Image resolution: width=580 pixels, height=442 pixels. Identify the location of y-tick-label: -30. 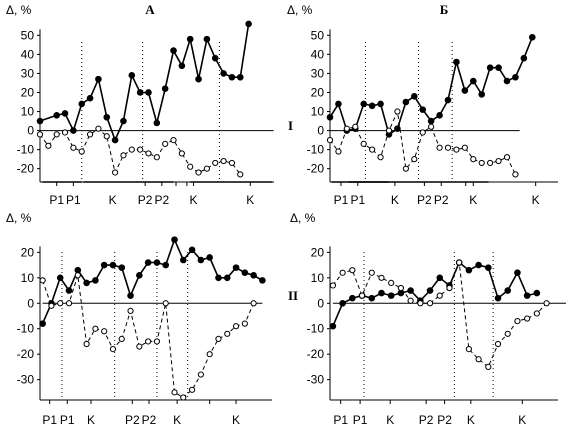
(26, 380).